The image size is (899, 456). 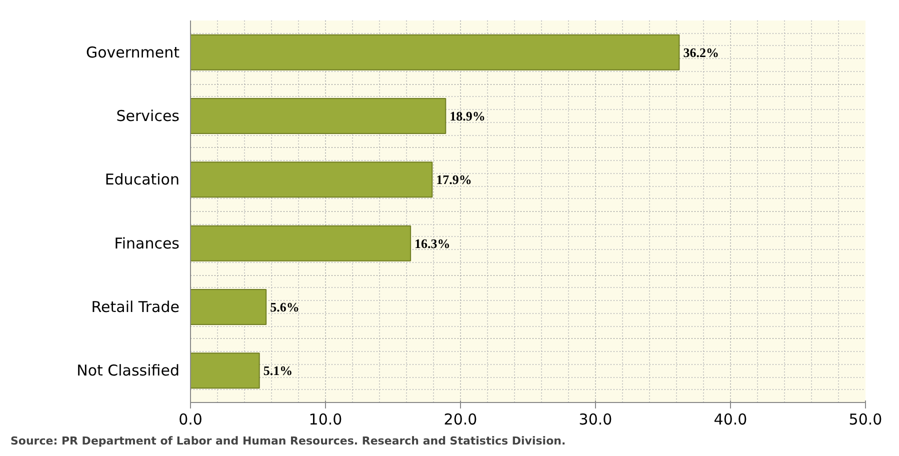 I want to click on y-tick-label: Retail Trade, so click(x=135, y=307).